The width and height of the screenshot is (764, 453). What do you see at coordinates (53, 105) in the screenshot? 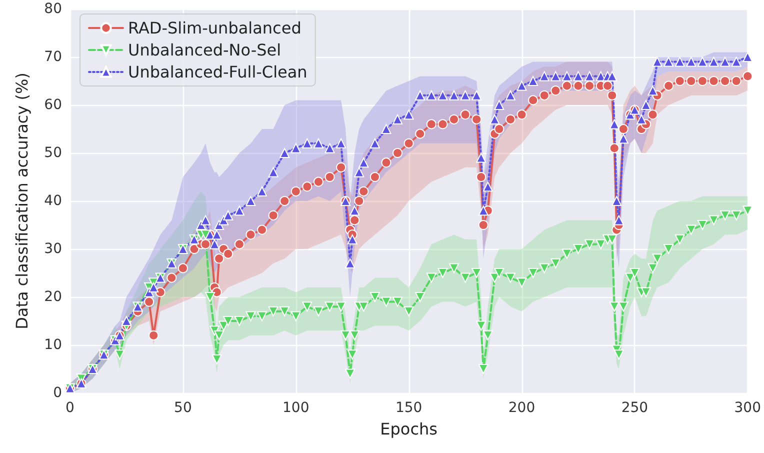
I see `y-tick-label: 60` at bounding box center [53, 105].